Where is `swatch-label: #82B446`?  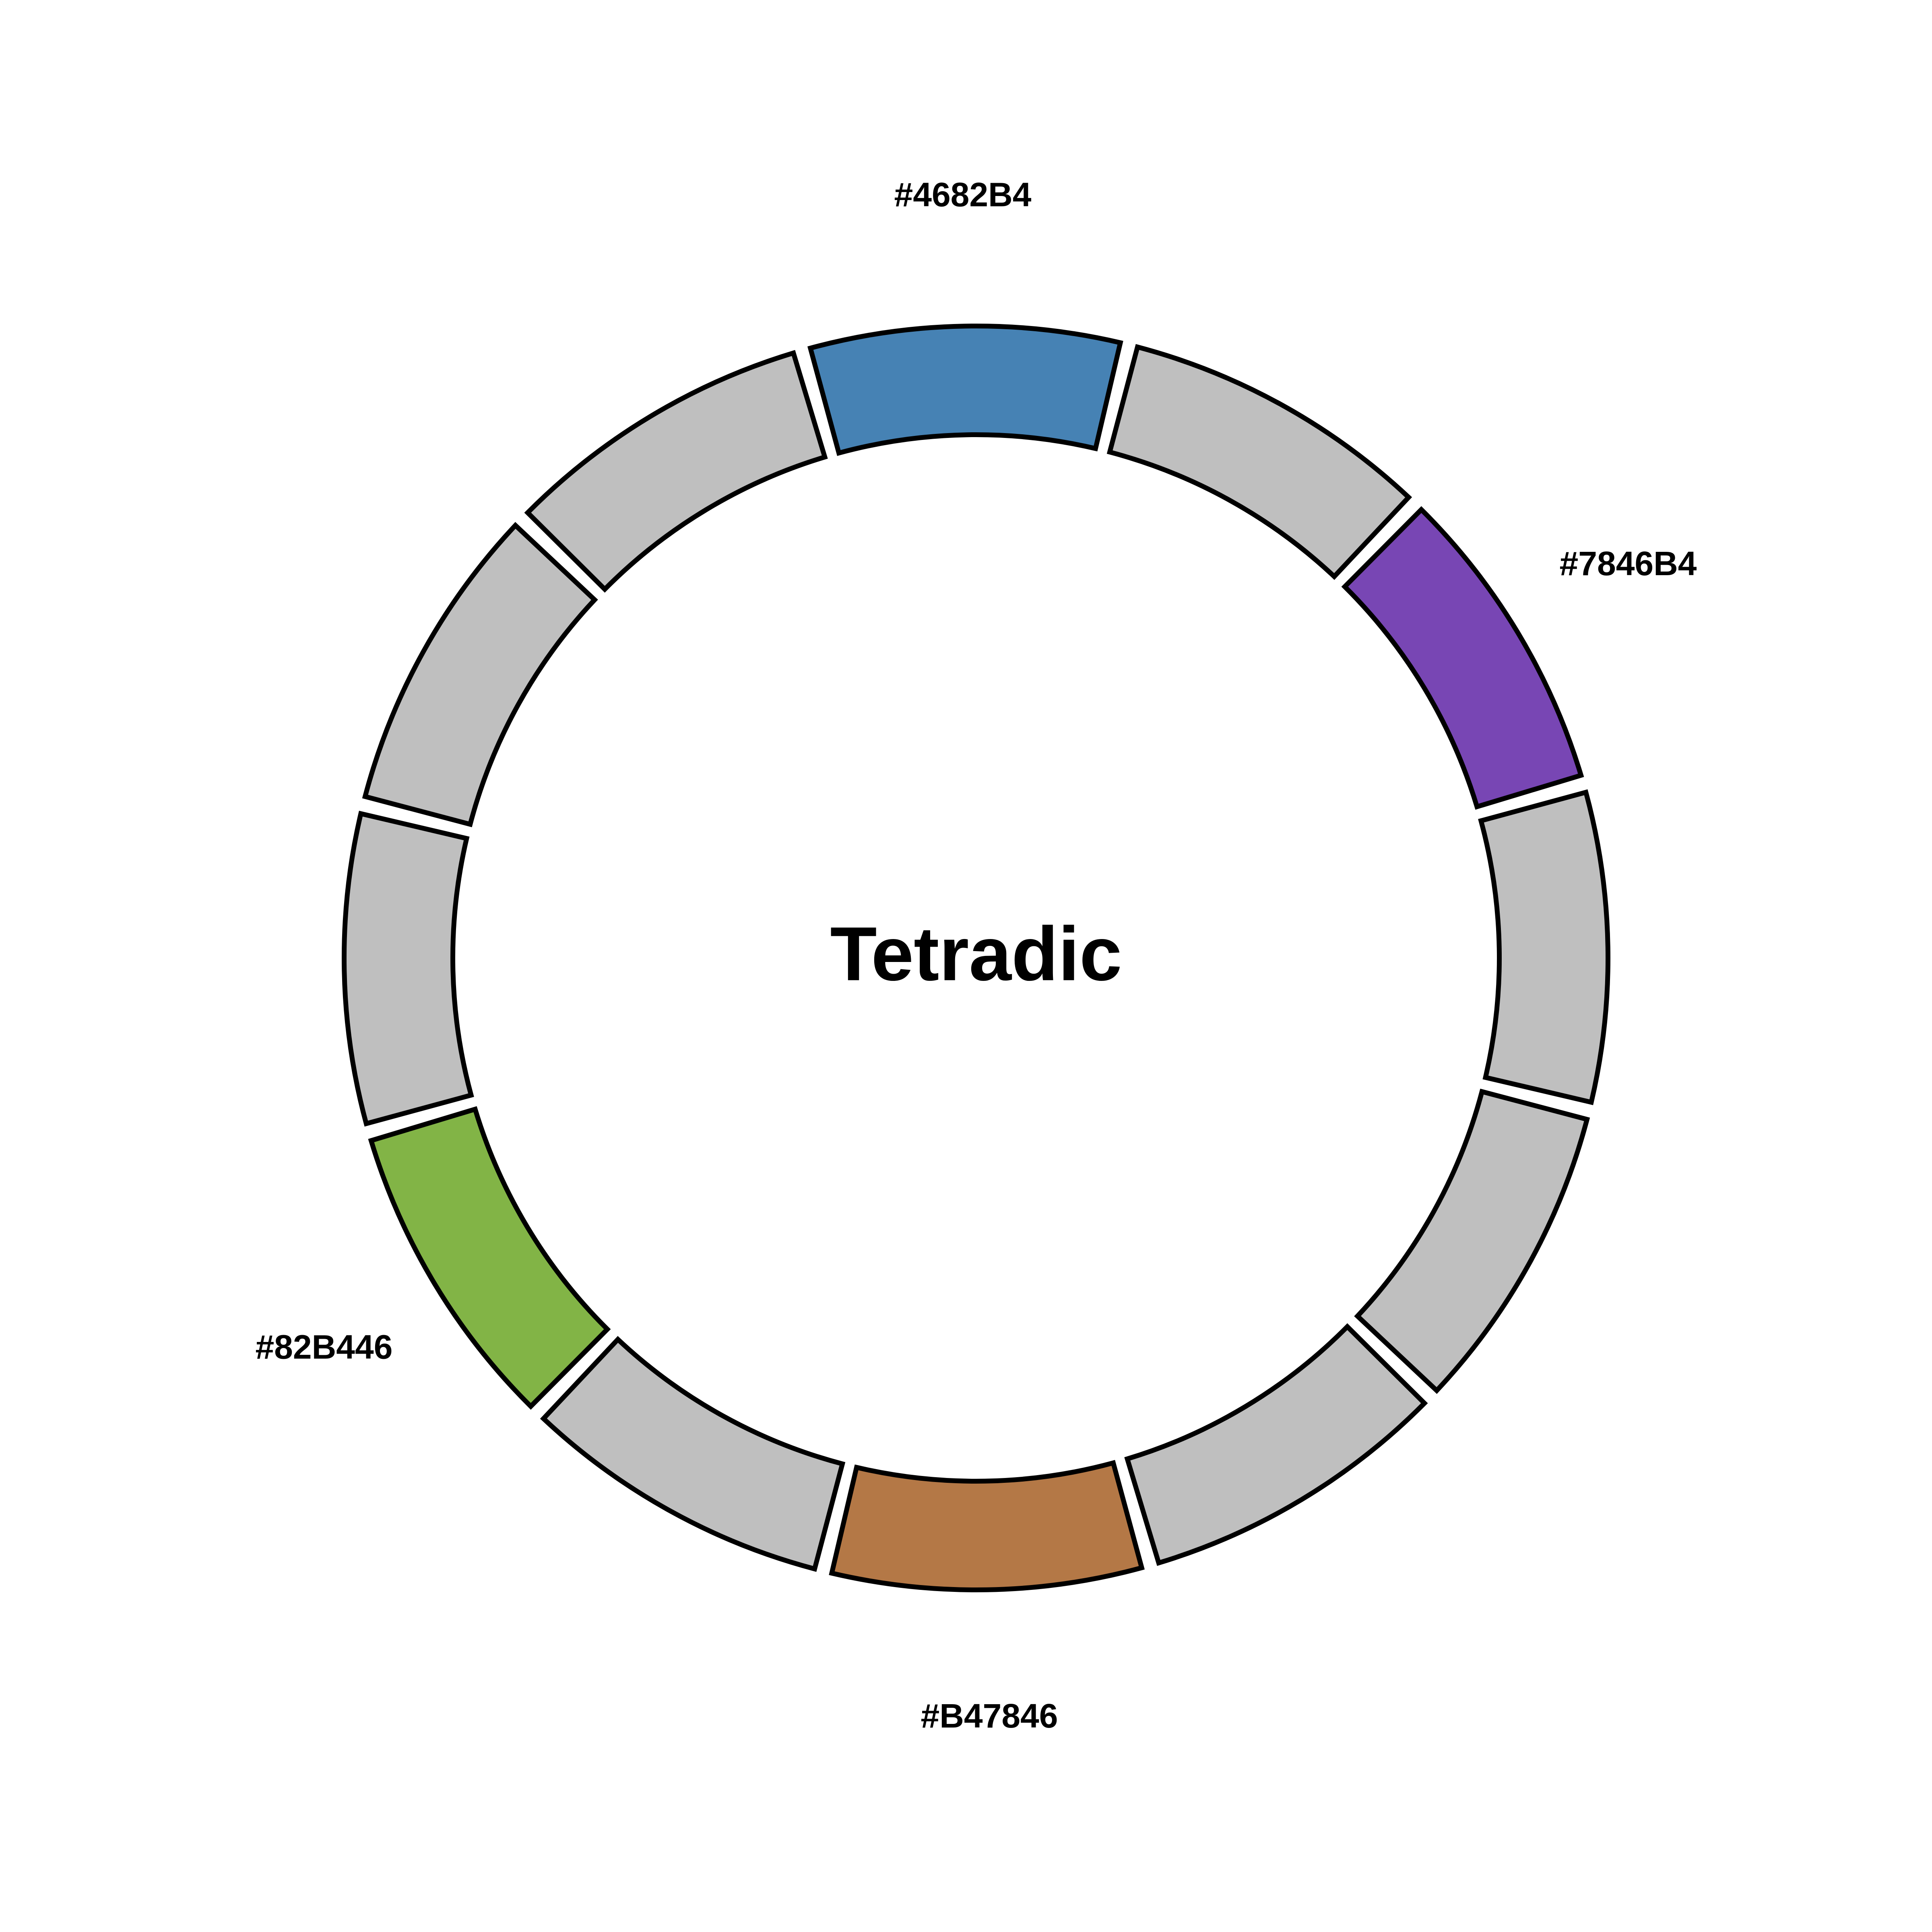 swatch-label: #82B446 is located at coordinates (323, 1347).